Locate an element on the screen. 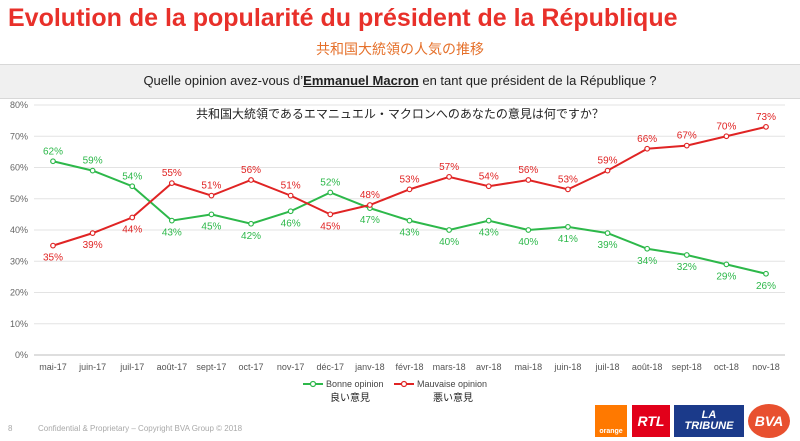 This screenshot has width=800, height=441. data-label: 47% is located at coordinates (370, 220).